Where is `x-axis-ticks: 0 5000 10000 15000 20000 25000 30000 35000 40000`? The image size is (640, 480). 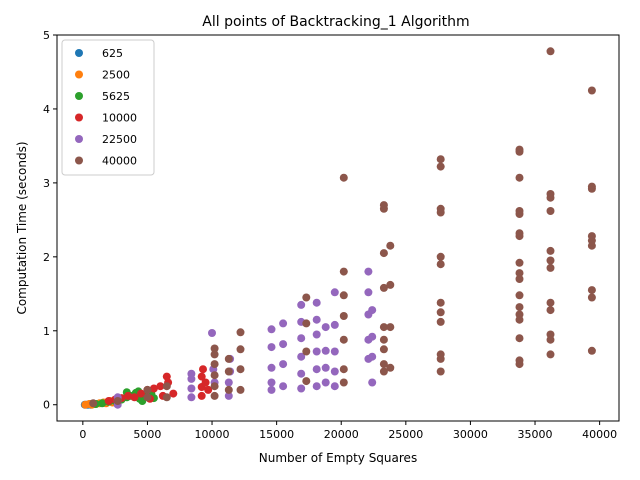 x-axis-ticks: 0 5000 10000 15000 20000 25000 30000 35000 40000 is located at coordinates (348, 431).